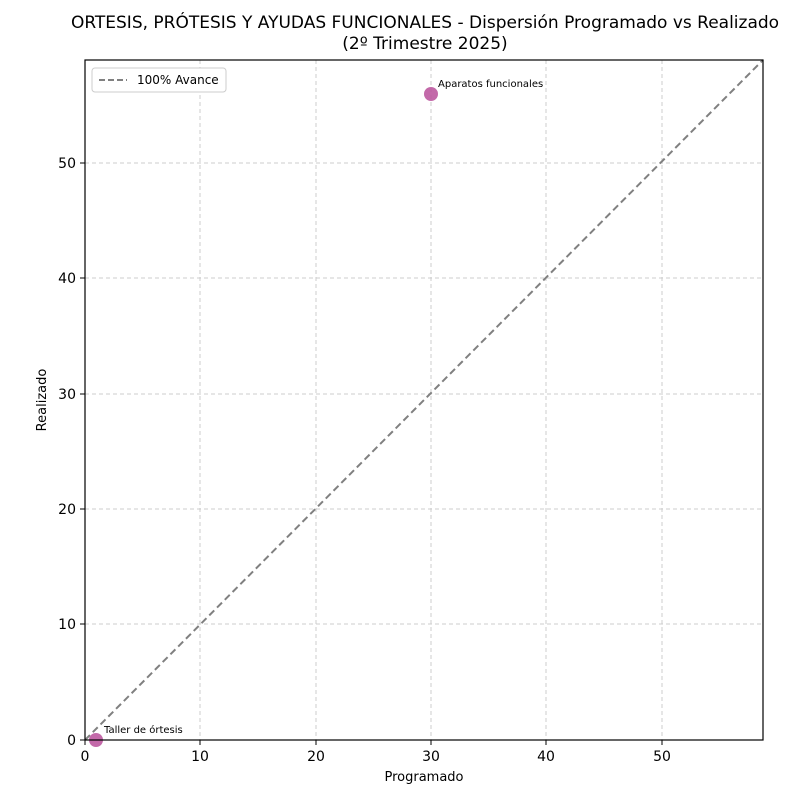 This screenshot has width=800, height=800. Describe the element at coordinates (423, 777) in the screenshot. I see `x-axis-label: Programado` at that location.